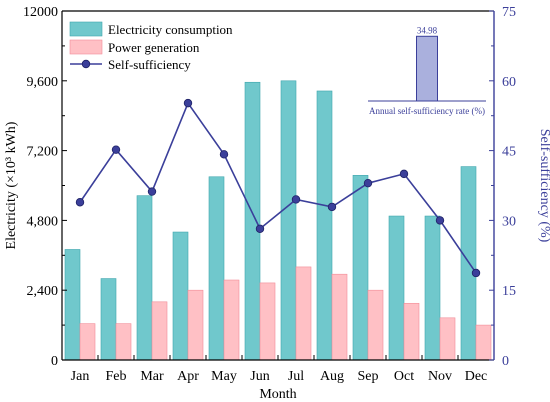 The height and width of the screenshot is (402, 550). Describe the element at coordinates (411, 331) in the screenshot. I see `bar-generation-oct` at that location.